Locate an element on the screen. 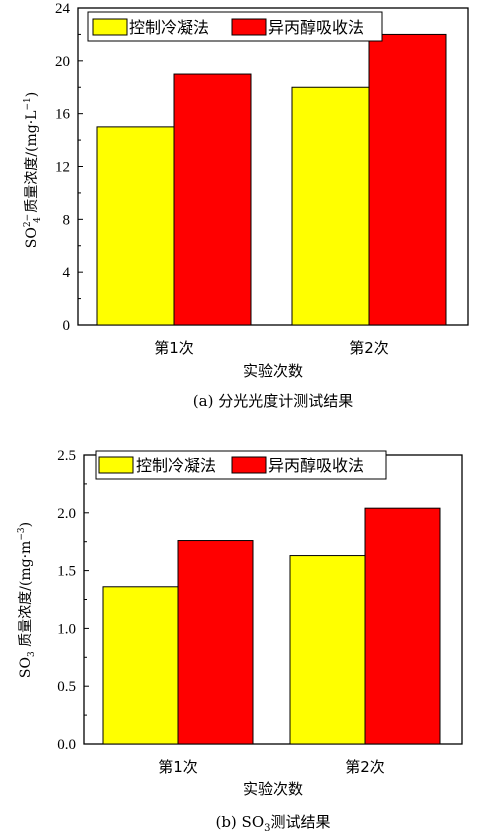 The height and width of the screenshot is (840, 483). chart-b-x-category-label: 第2次 is located at coordinates (365, 767).